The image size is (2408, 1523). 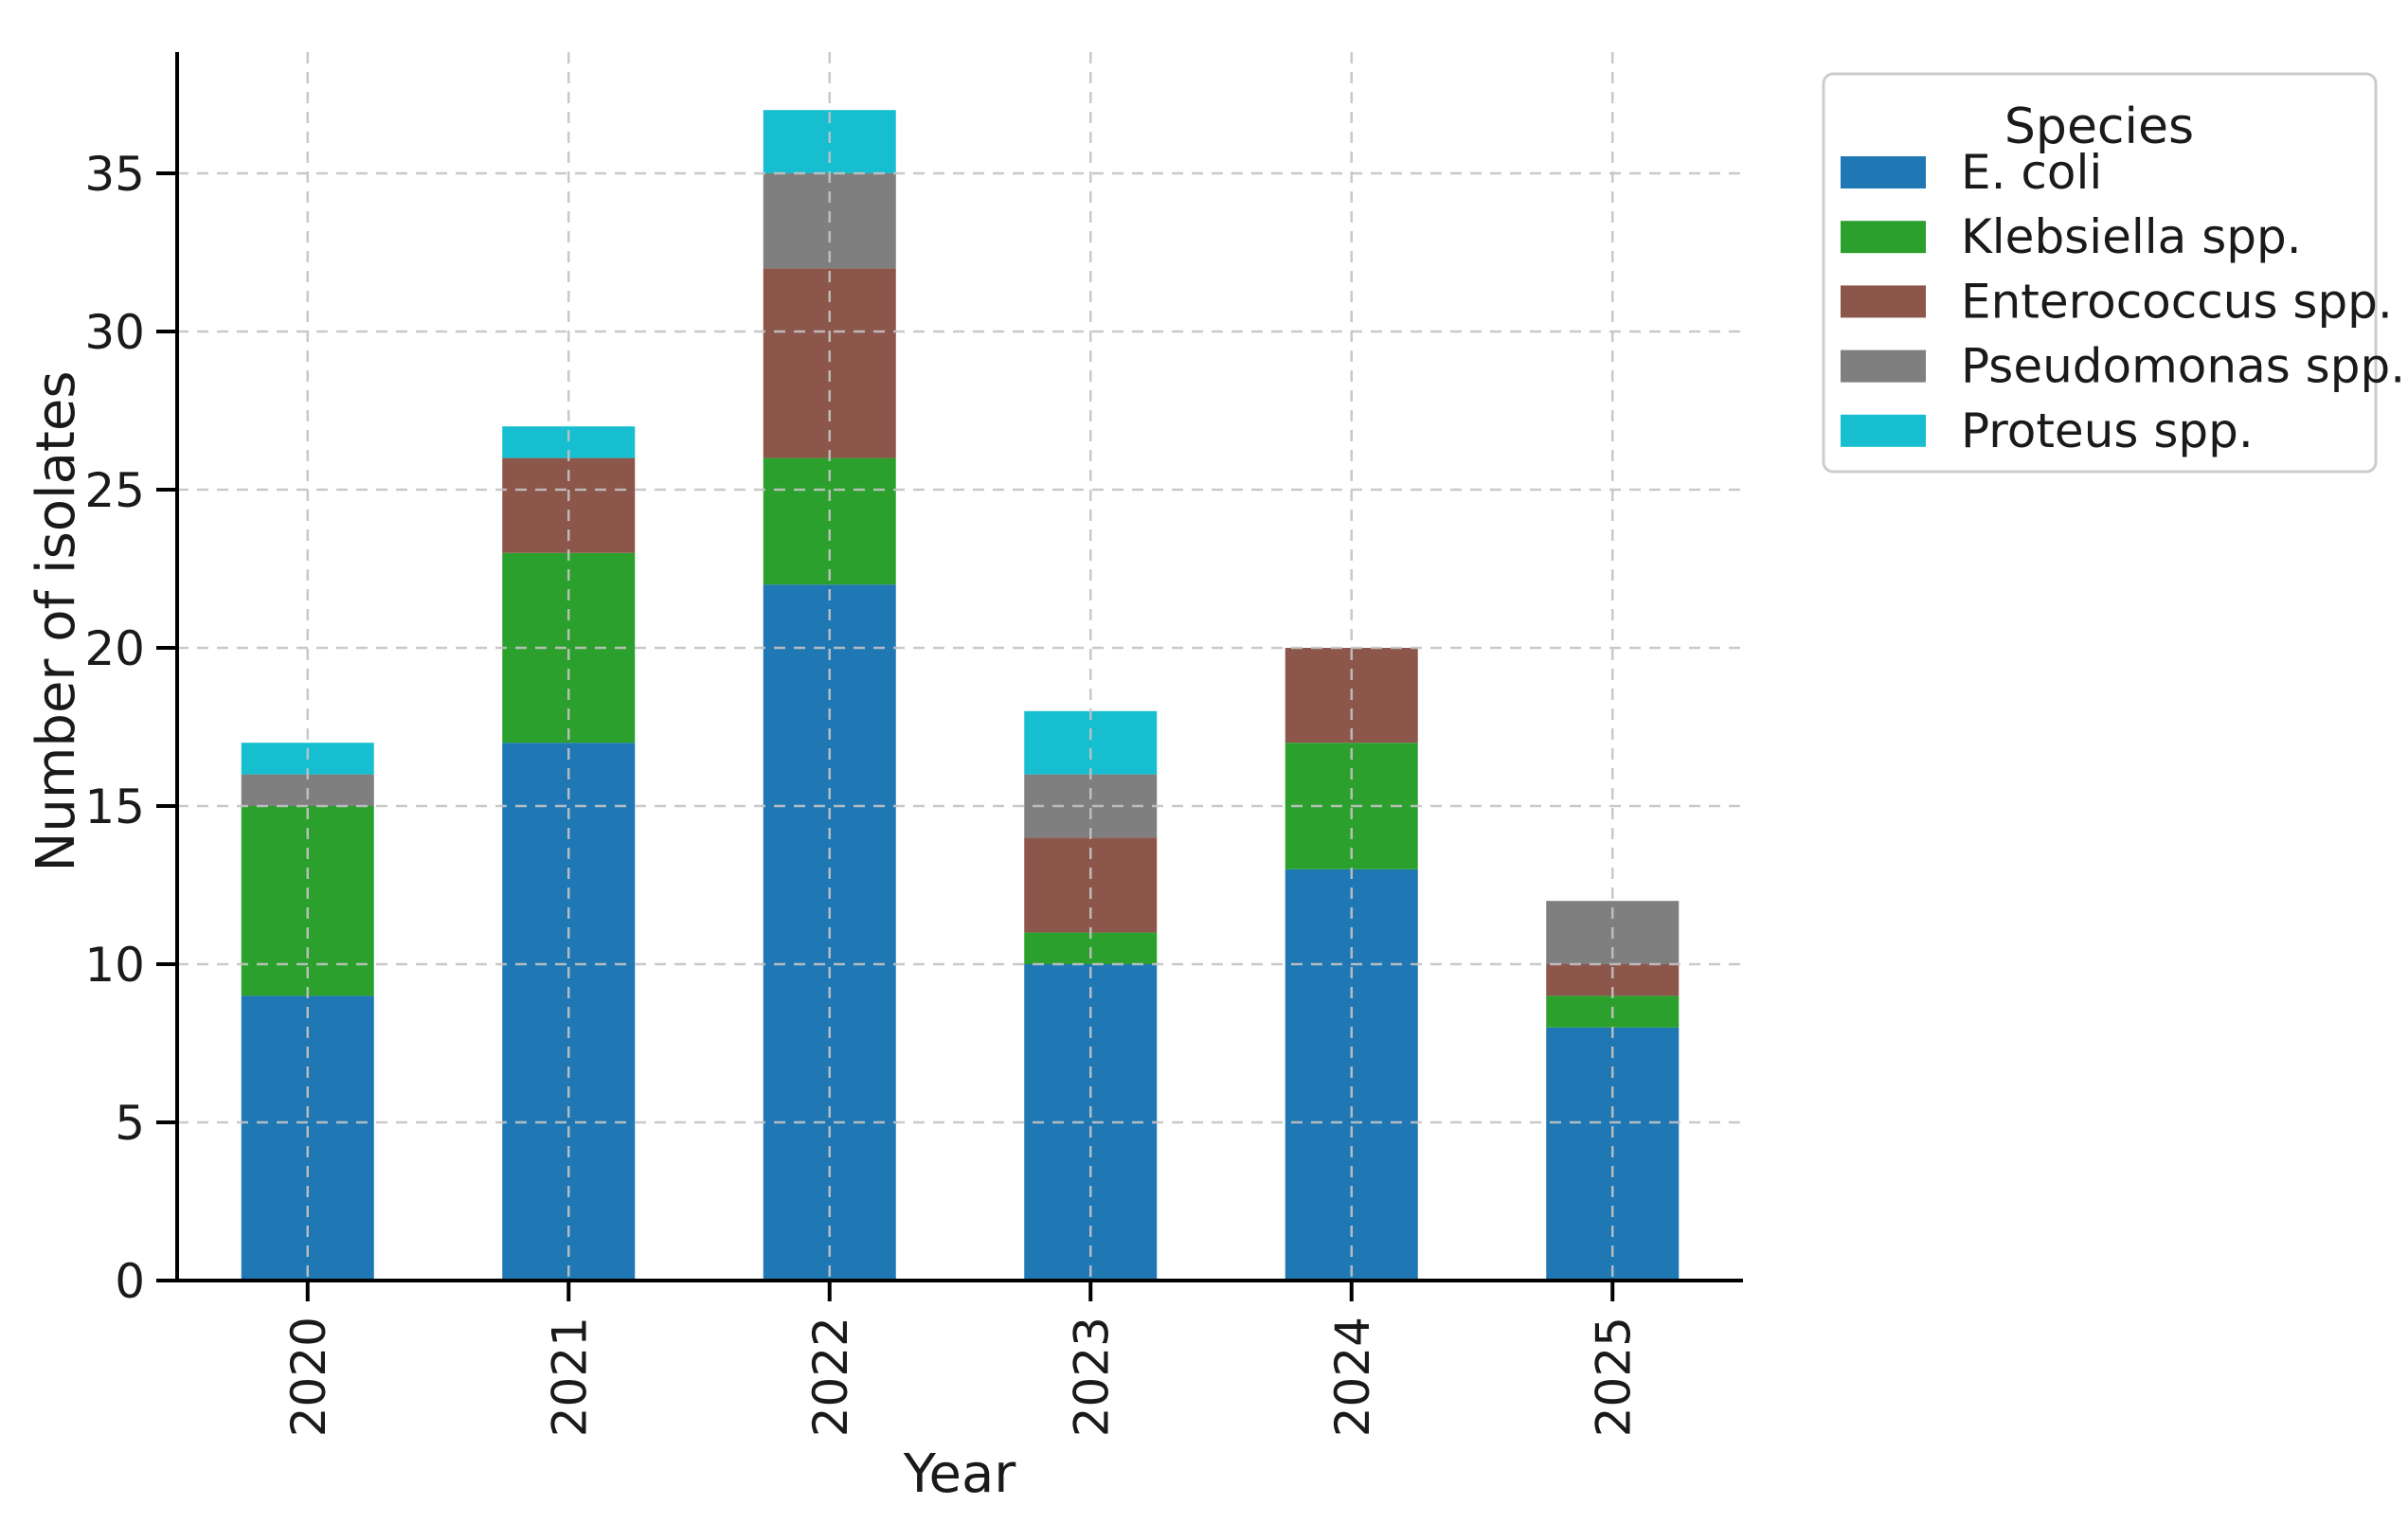 What do you see at coordinates (1352, 1377) in the screenshot?
I see `x-tick-label-2024: 2024` at bounding box center [1352, 1377].